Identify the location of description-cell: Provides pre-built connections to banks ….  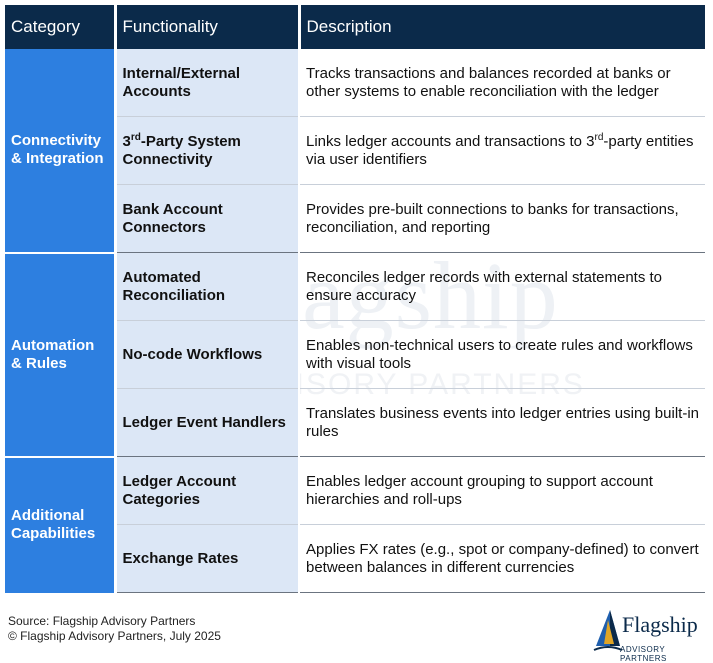
(502, 218).